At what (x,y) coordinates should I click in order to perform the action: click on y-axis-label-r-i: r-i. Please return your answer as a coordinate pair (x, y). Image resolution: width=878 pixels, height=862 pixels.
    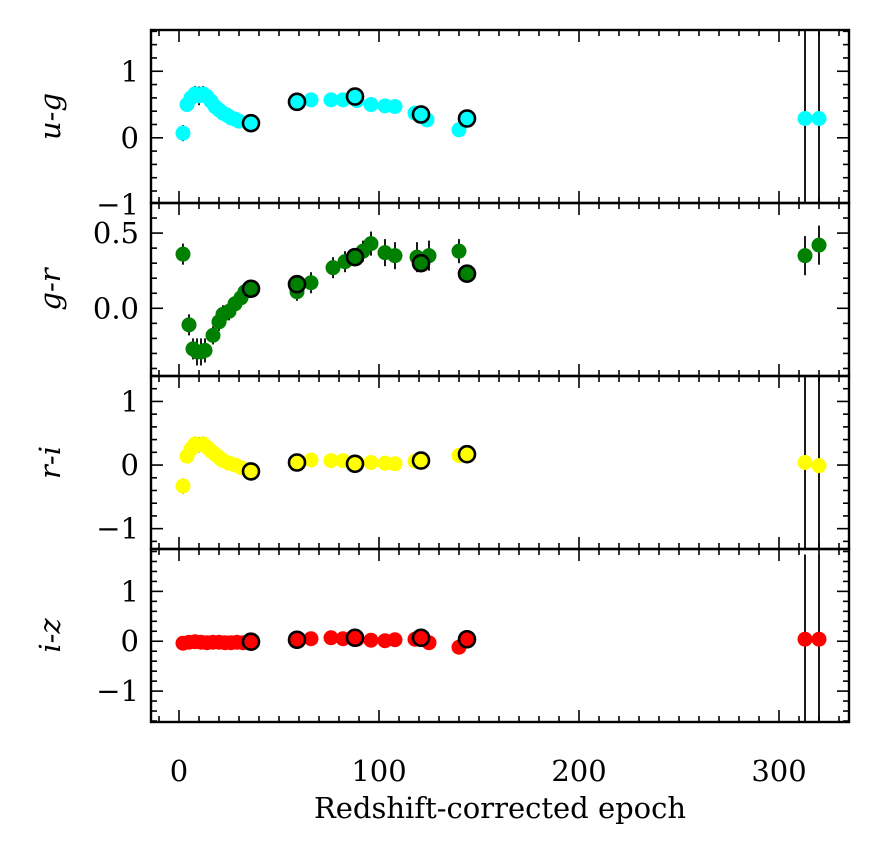
    Looking at the image, I should click on (50, 462).